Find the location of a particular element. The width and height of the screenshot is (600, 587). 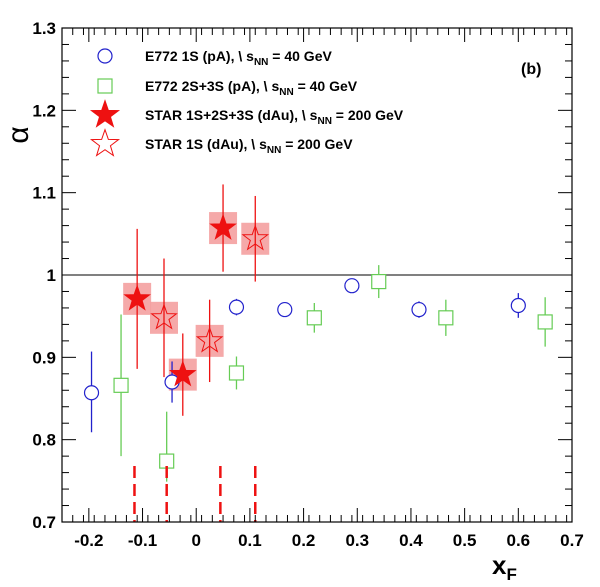

x-tick-label-3: 0.1 is located at coordinates (250, 540).